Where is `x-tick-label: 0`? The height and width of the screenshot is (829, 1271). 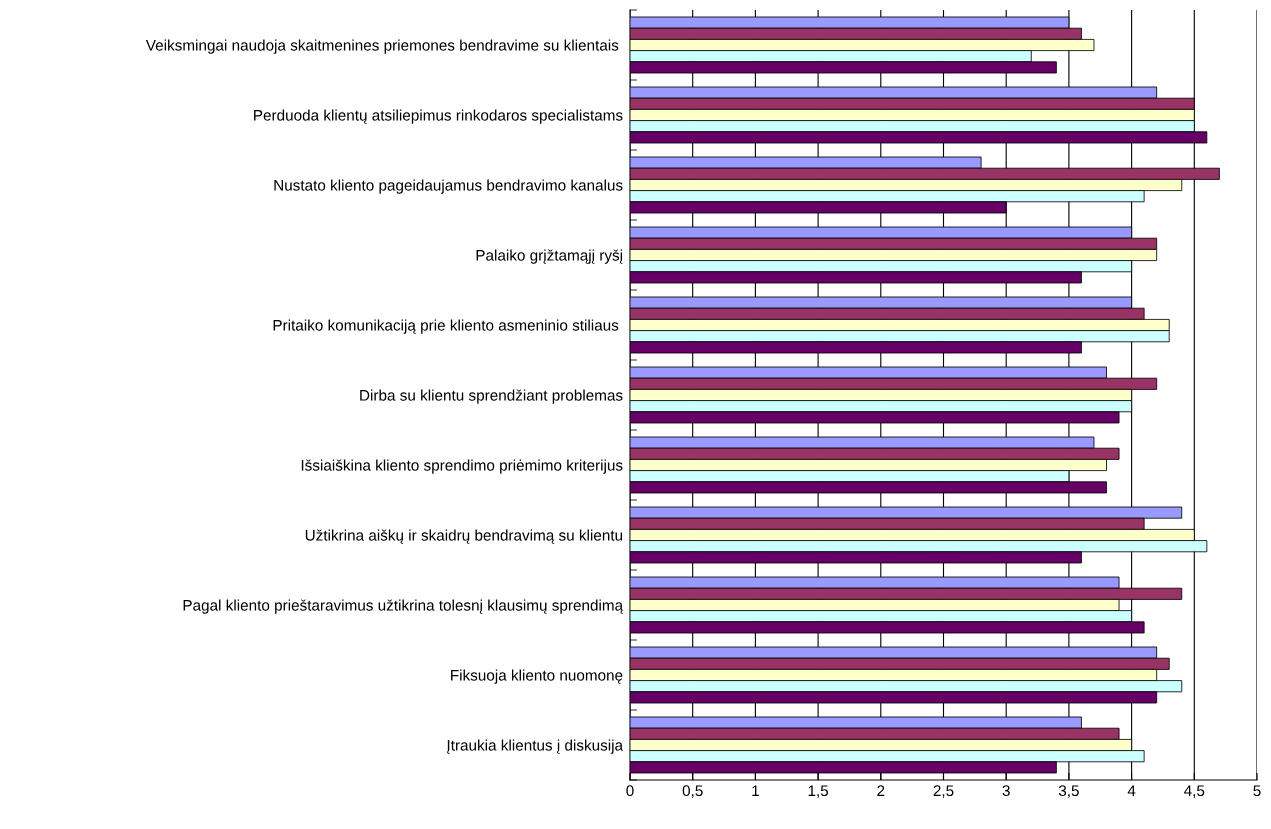
x-tick-label: 0 is located at coordinates (630, 791).